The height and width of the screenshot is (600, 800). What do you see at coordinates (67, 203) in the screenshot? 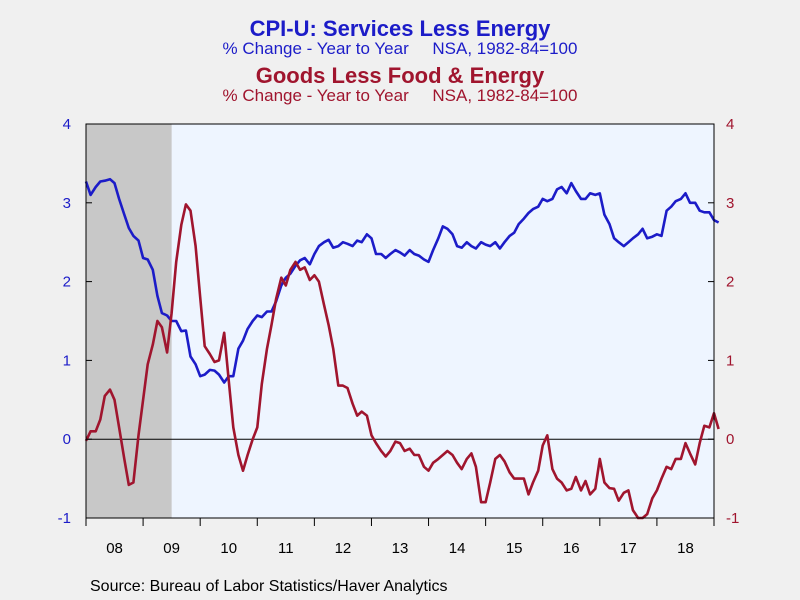
I see `y-left-tick-label: 3` at bounding box center [67, 203].